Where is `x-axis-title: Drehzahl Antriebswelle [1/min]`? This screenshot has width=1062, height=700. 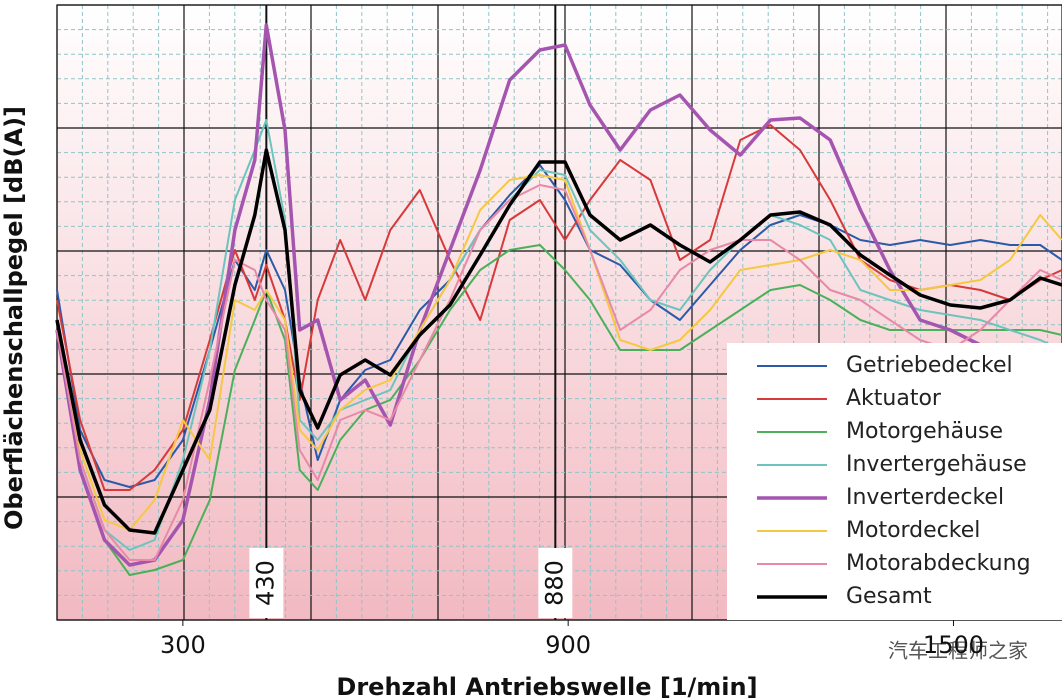 x-axis-title: Drehzahl Antriebswelle [1/min] is located at coordinates (546, 686).